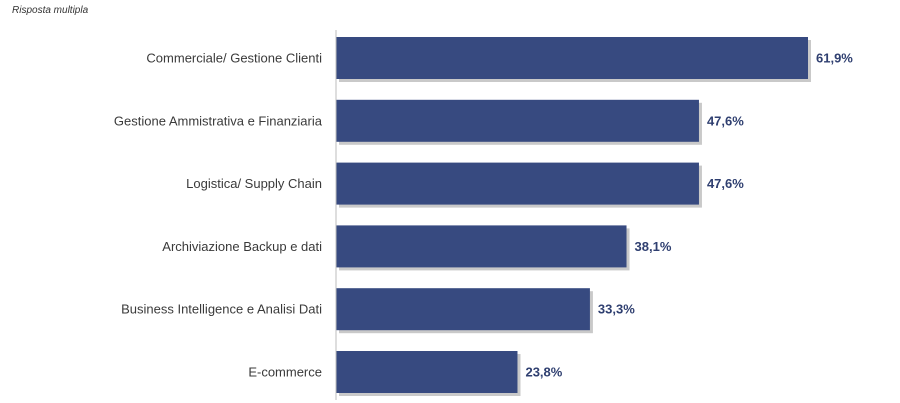 Image resolution: width=900 pixels, height=403 pixels. I want to click on category-label: Archiviazione Backup e dati, so click(242, 246).